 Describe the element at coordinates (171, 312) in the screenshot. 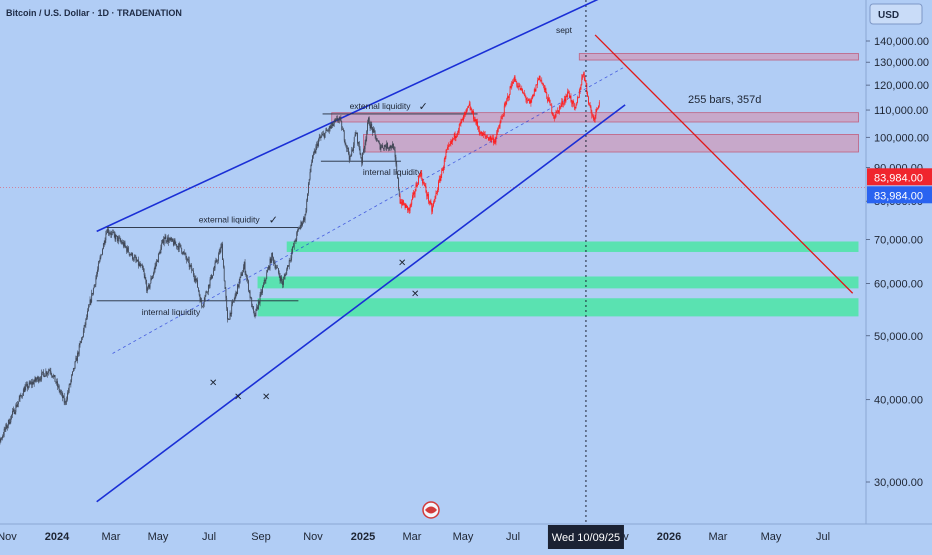

I see `liquidity-label-2: internal liquidity` at that location.